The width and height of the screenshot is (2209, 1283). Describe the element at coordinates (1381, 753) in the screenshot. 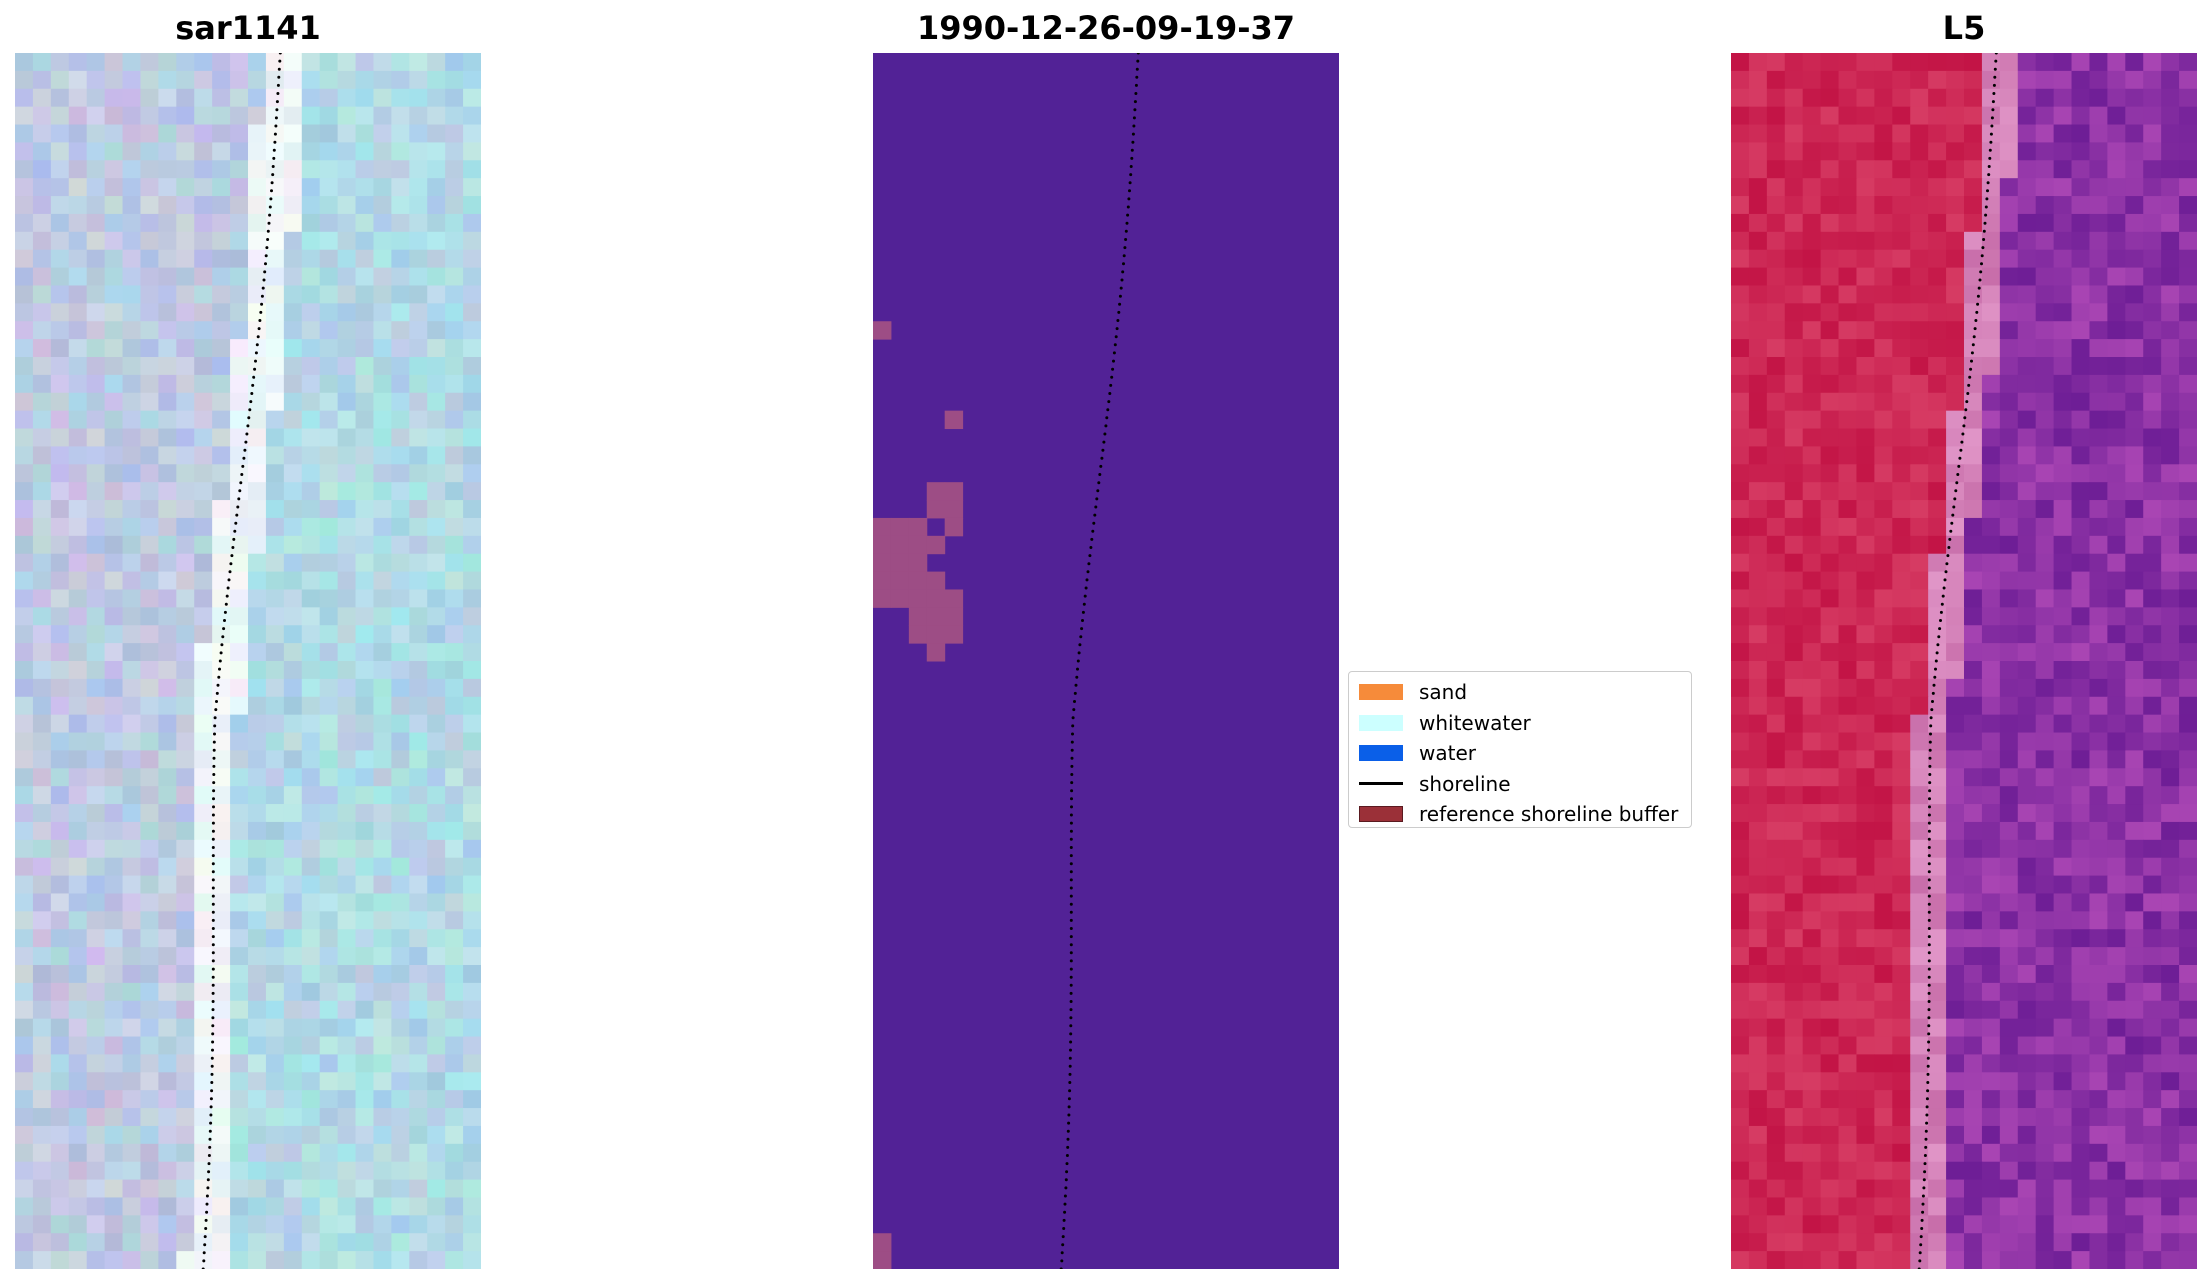

I see `water-swatch` at that location.